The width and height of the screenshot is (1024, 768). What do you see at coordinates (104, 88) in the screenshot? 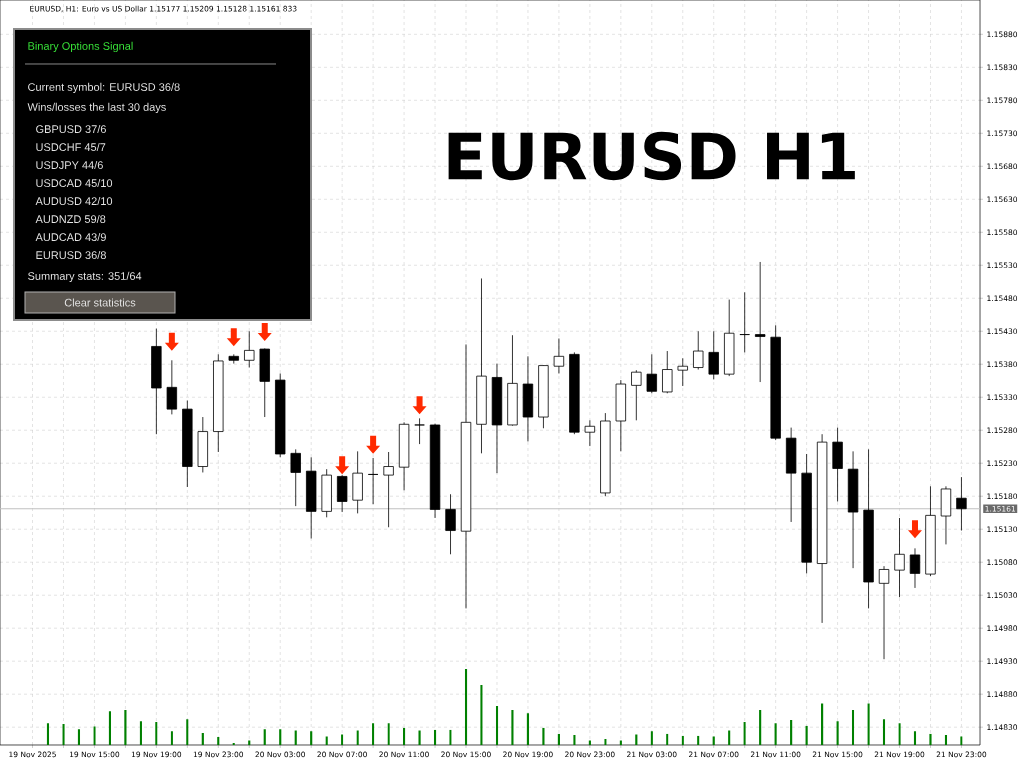
I see `annotation: Current symbol: EURUSD 36/8` at bounding box center [104, 88].